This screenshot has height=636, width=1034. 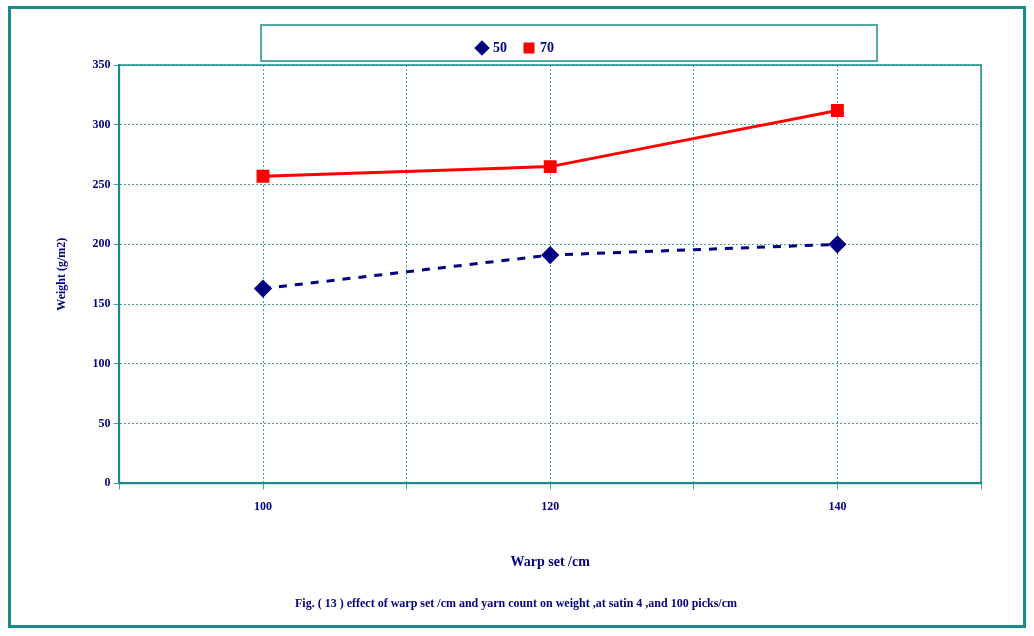 What do you see at coordinates (107, 482) in the screenshot?
I see `y-tick-label: 0` at bounding box center [107, 482].